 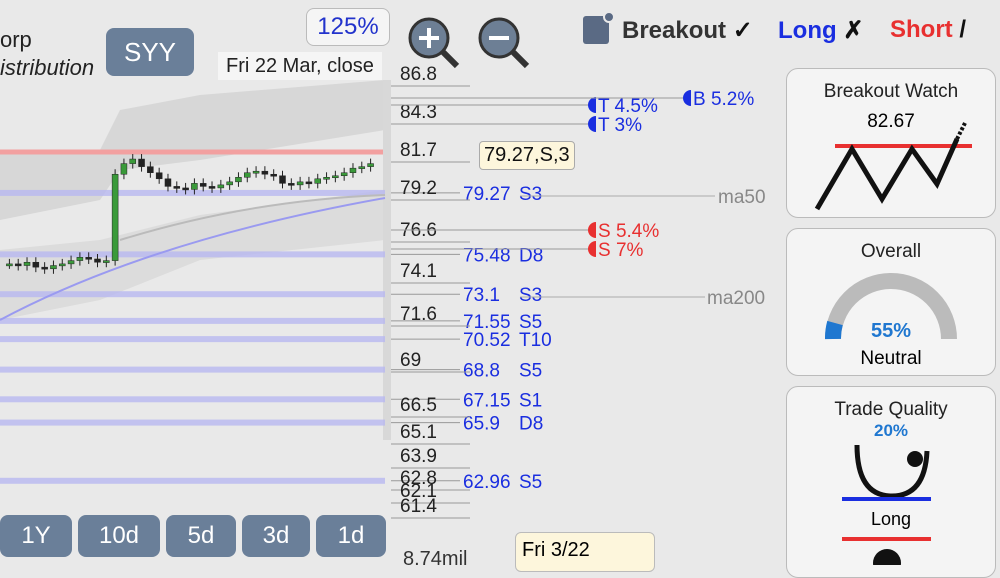 I want to click on card-title: Breakout Watch, so click(x=891, y=91).